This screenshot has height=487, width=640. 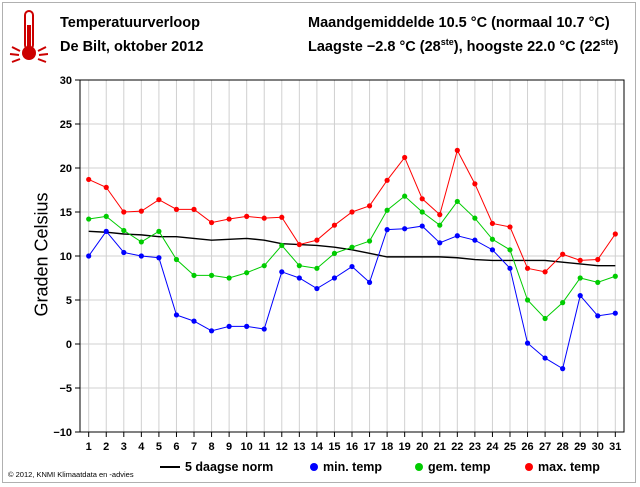 What do you see at coordinates (334, 447) in the screenshot?
I see `x-tick-label: 15` at bounding box center [334, 447].